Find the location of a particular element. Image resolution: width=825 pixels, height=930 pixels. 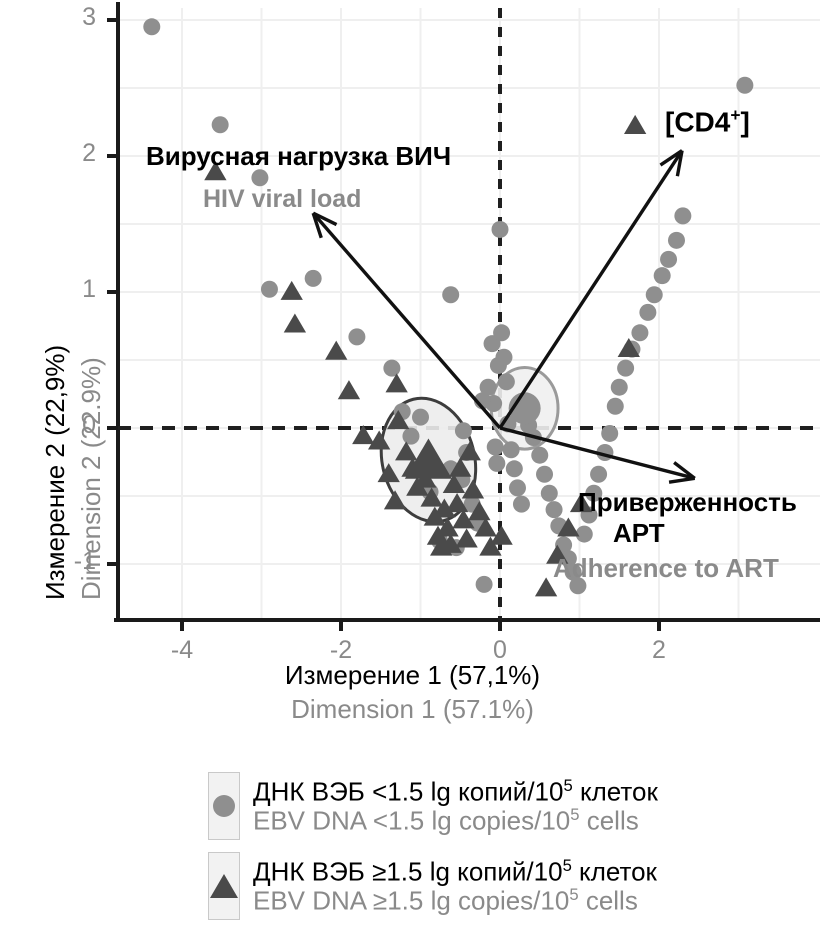

cd4-close: ] is located at coordinates (745, 122).